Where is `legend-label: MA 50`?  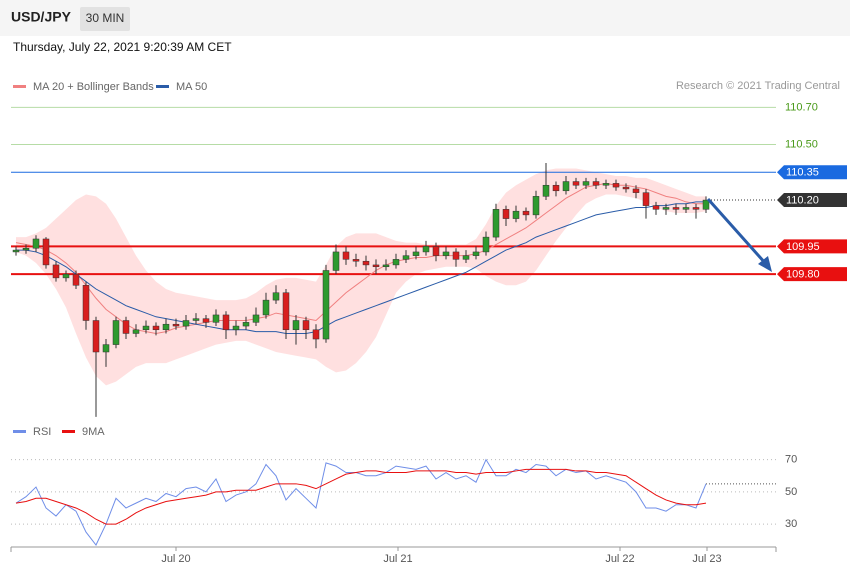
legend-label: MA 50 is located at coordinates (191, 87).